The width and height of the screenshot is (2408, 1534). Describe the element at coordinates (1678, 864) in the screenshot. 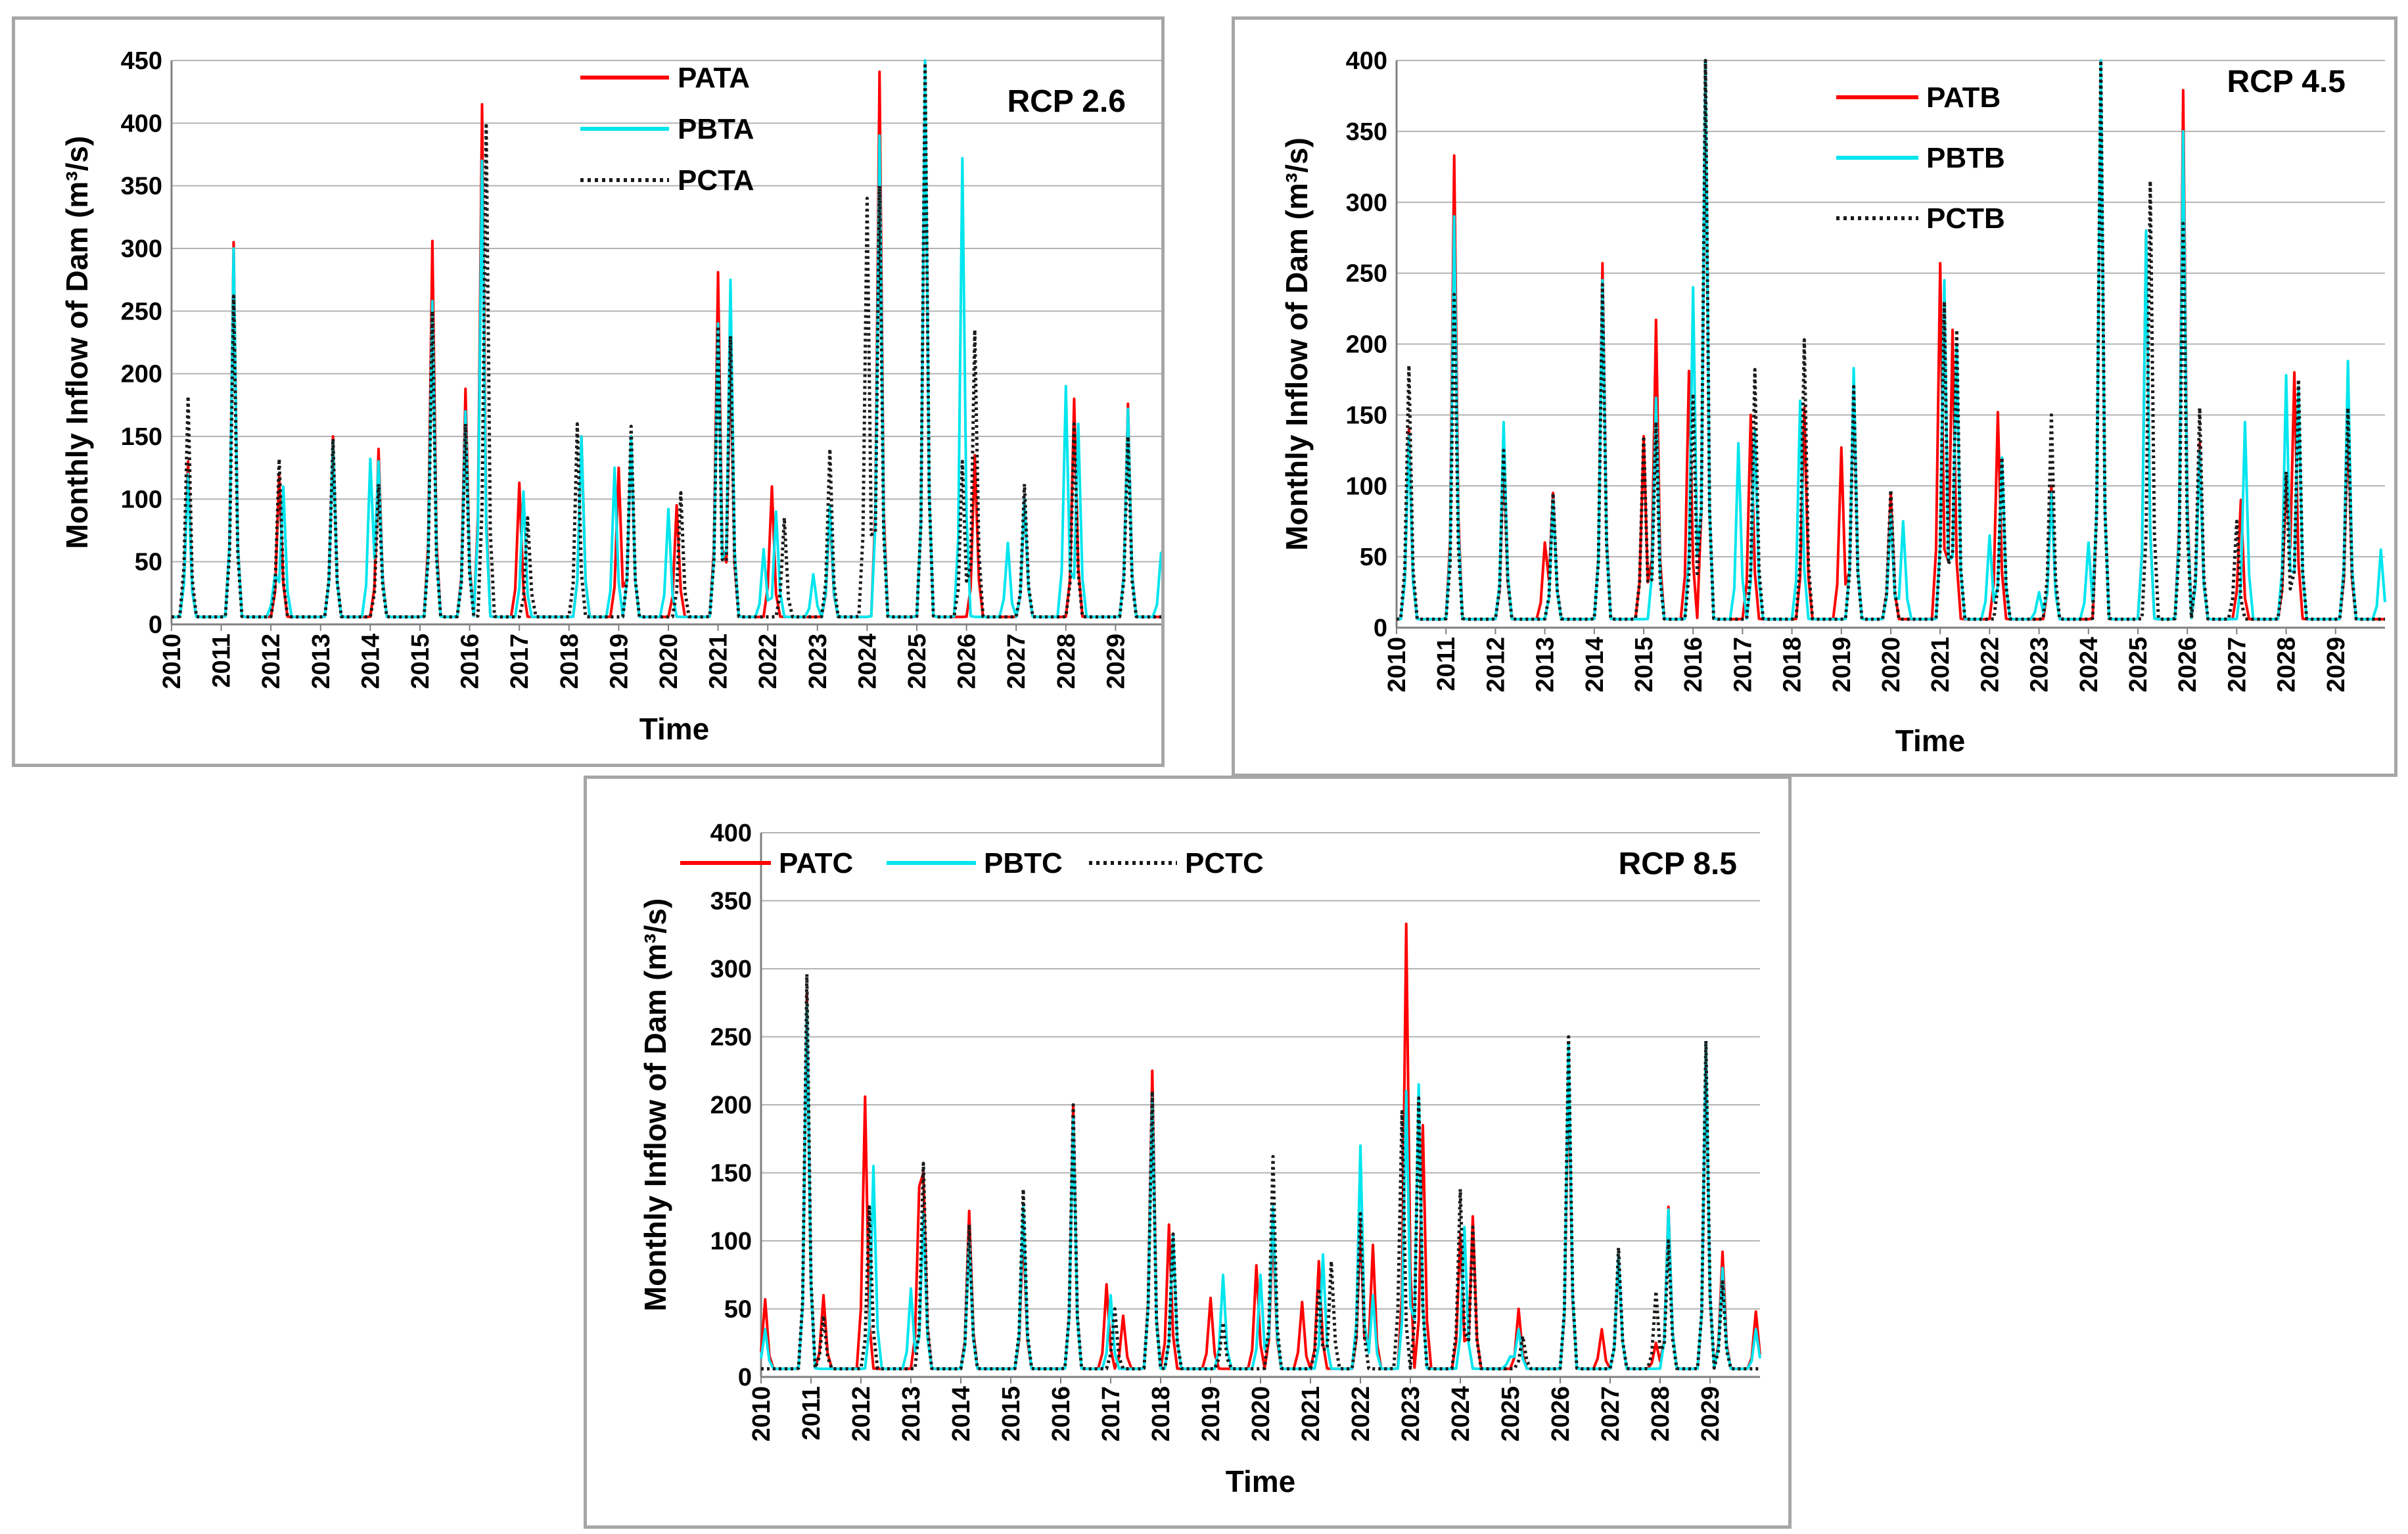

I see `scenario-label: RCP 8.5` at that location.